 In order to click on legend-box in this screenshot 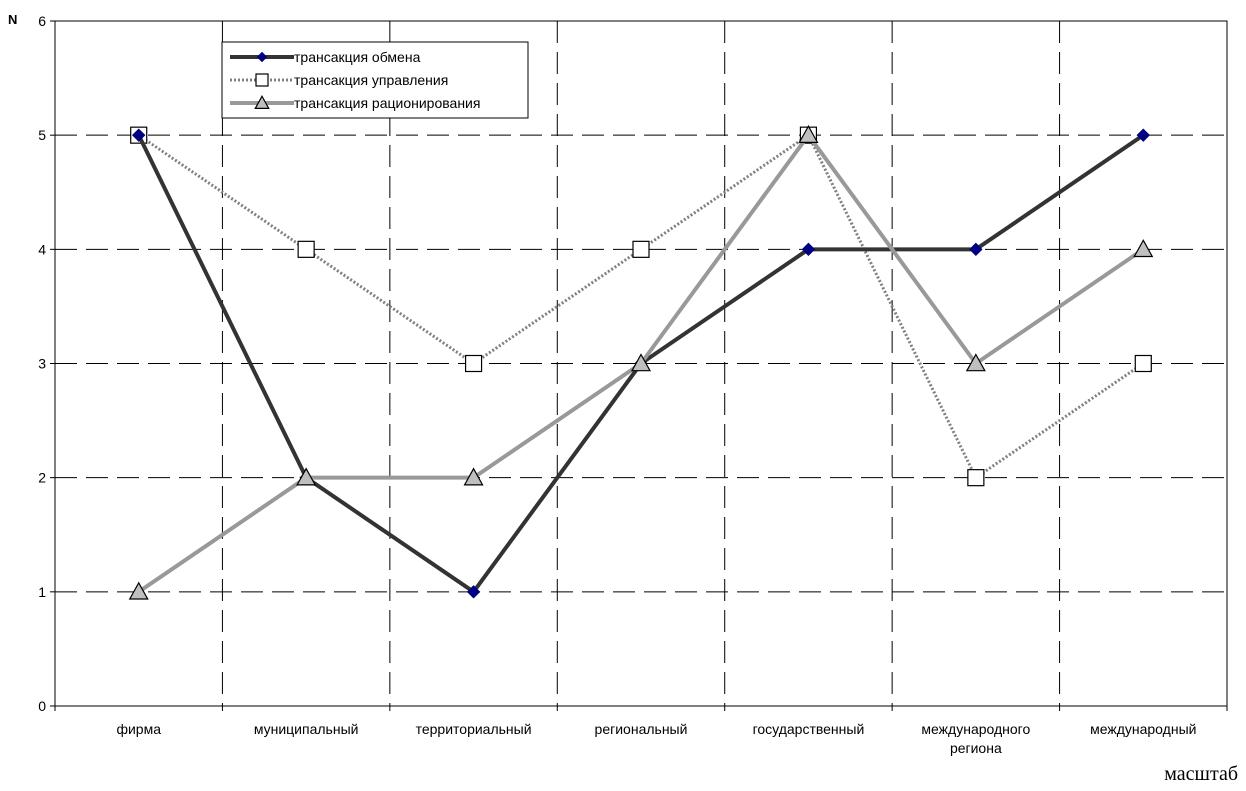, I will do `click(375, 80)`.